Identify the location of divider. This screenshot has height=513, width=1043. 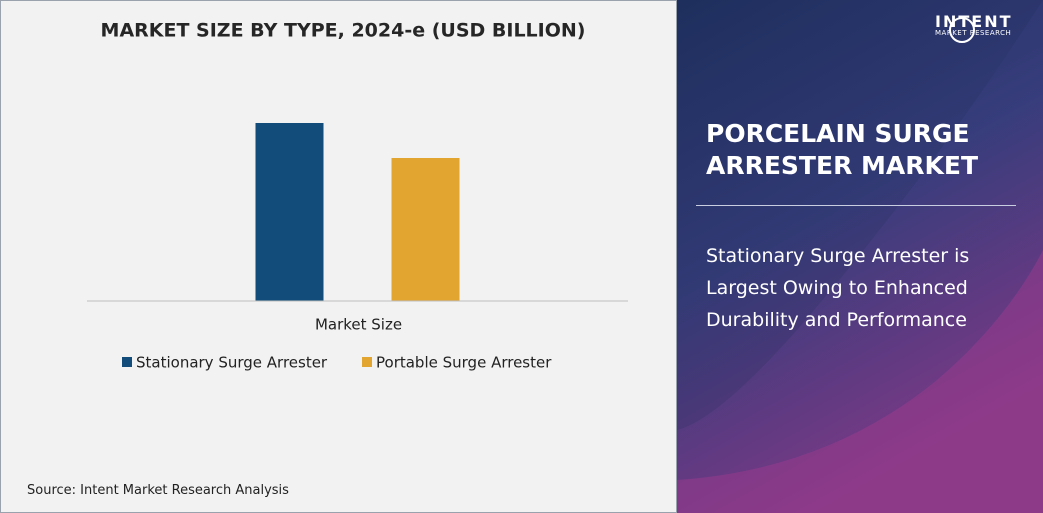
(856, 205).